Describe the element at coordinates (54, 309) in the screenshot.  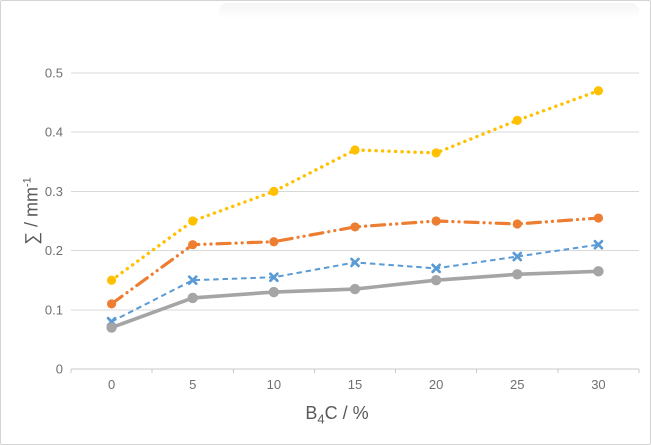
I see `y-tick-label: 0.1` at that location.